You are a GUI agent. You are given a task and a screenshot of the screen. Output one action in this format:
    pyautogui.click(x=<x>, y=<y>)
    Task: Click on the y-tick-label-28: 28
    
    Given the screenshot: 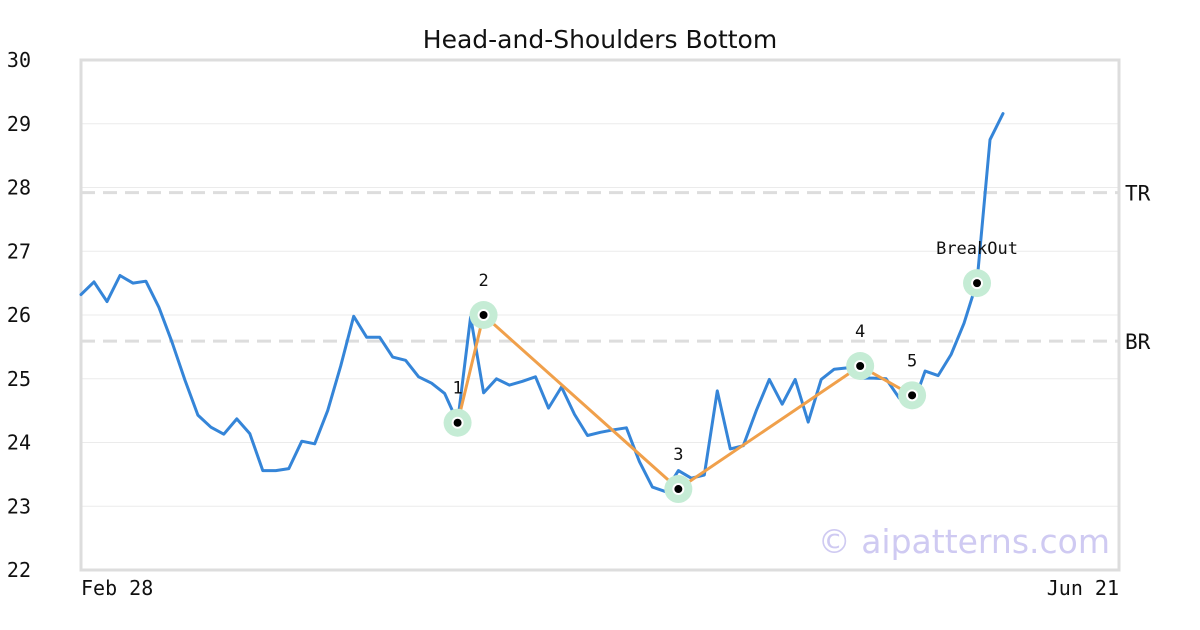 What is the action you would take?
    pyautogui.click(x=19, y=188)
    